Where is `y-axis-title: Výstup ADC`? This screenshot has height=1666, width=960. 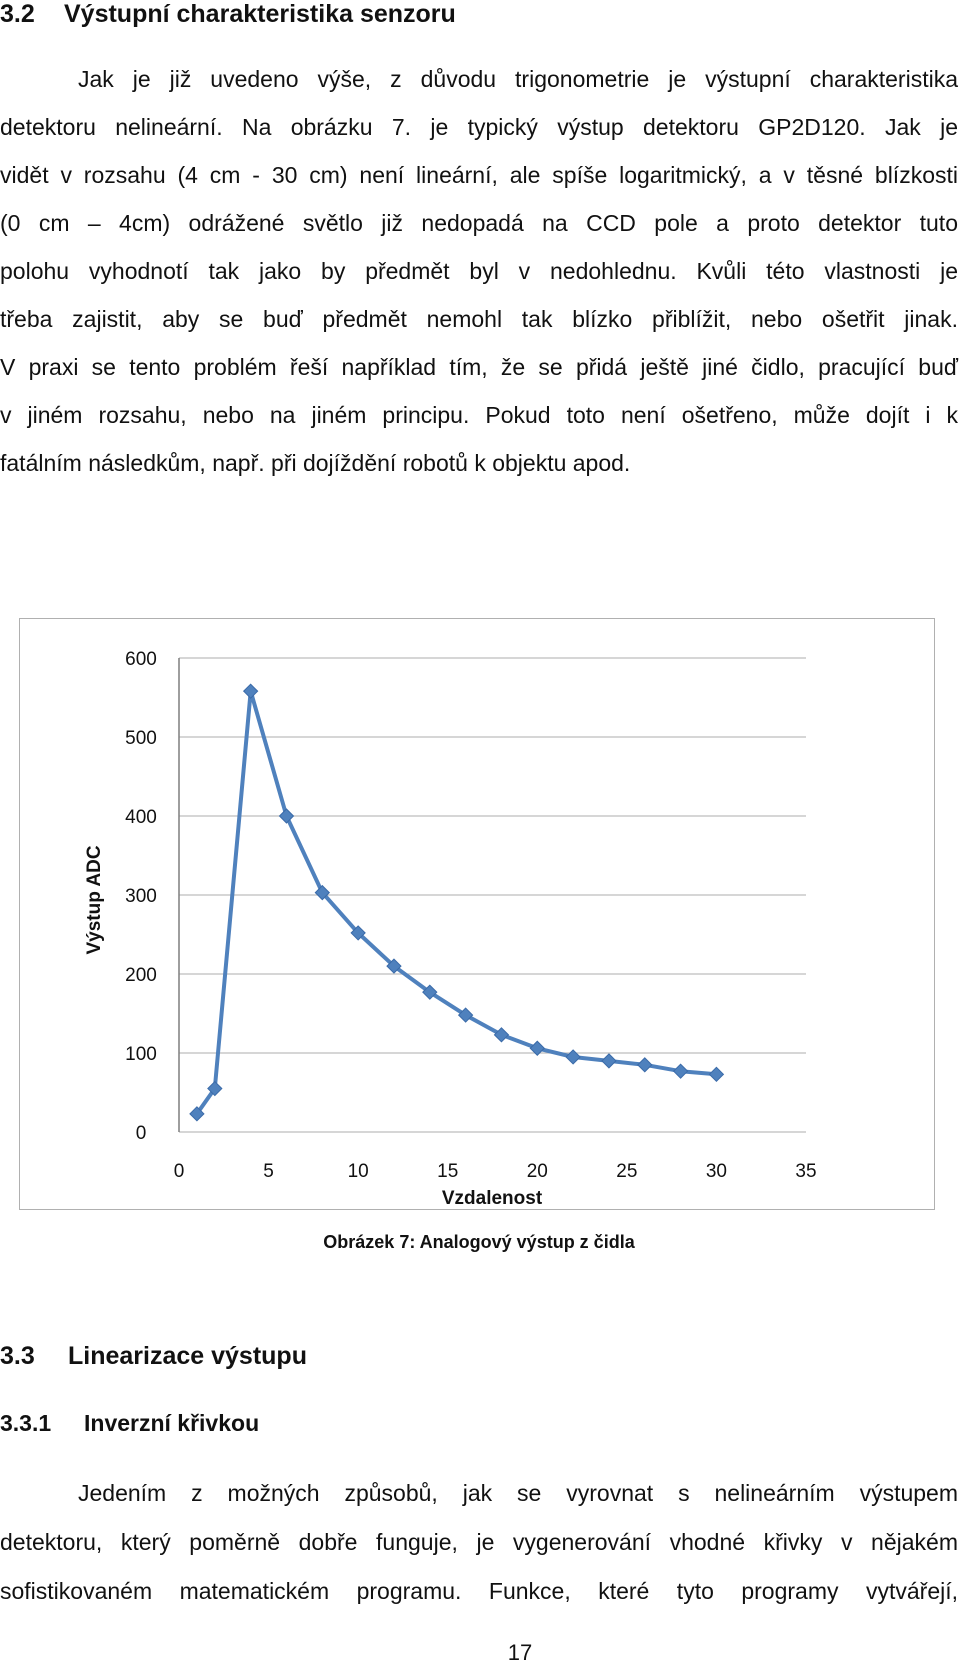 y-axis-title: Výstup ADC is located at coordinates (94, 899).